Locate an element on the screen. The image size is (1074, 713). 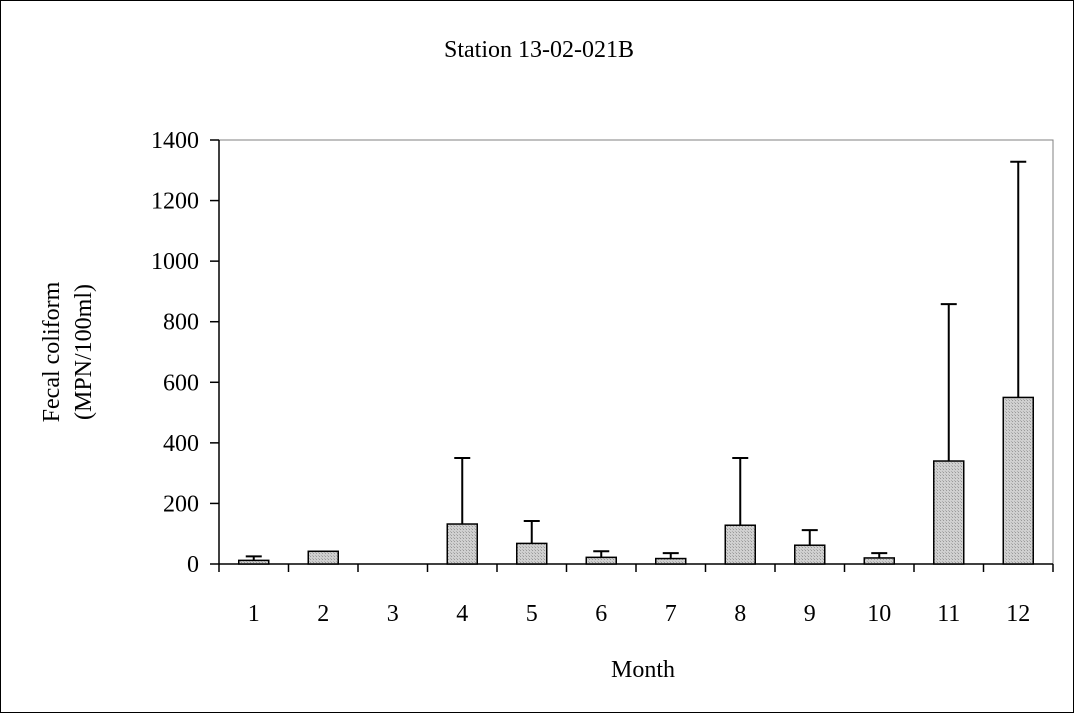
y-tick-label: 1000 is located at coordinates (175, 262).